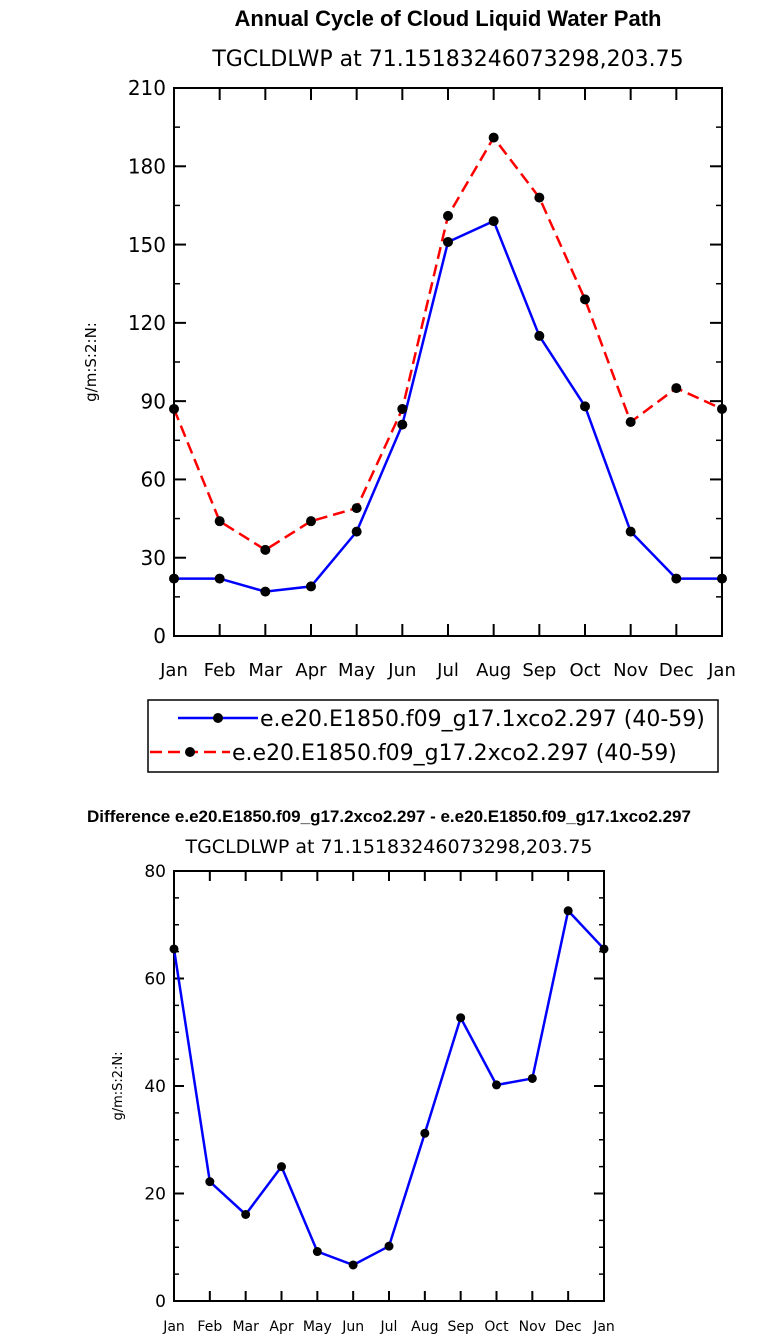  Describe the element at coordinates (118, 1085) in the screenshot. I see `chart2-ylabel: g/m:S:2:N:` at that location.